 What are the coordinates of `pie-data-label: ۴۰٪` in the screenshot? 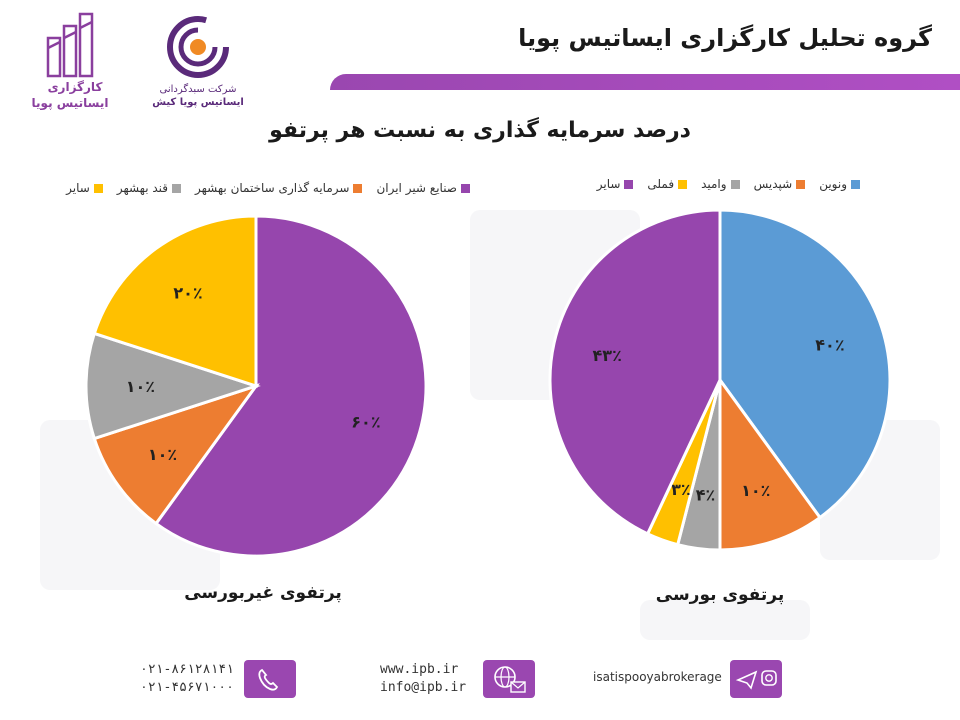 It's located at (829, 344).